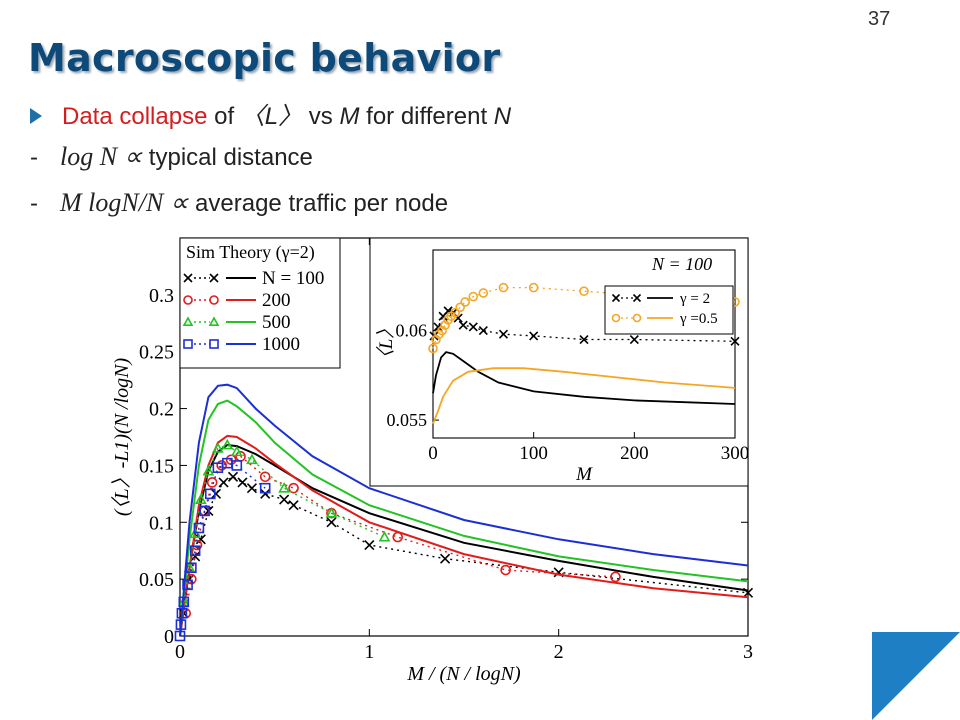  Describe the element at coordinates (281, 344) in the screenshot. I see `legend-entry-label: 1000` at that location.